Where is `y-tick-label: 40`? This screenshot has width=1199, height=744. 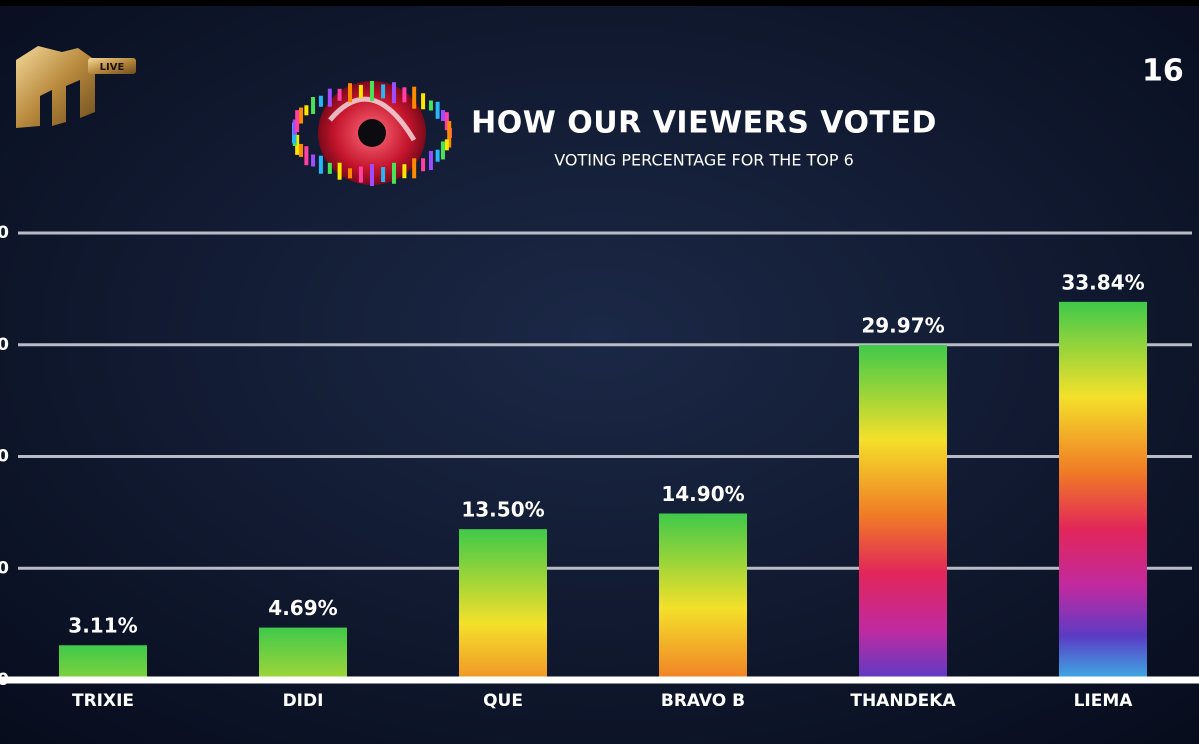 y-tick-label: 40 is located at coordinates (4, 233).